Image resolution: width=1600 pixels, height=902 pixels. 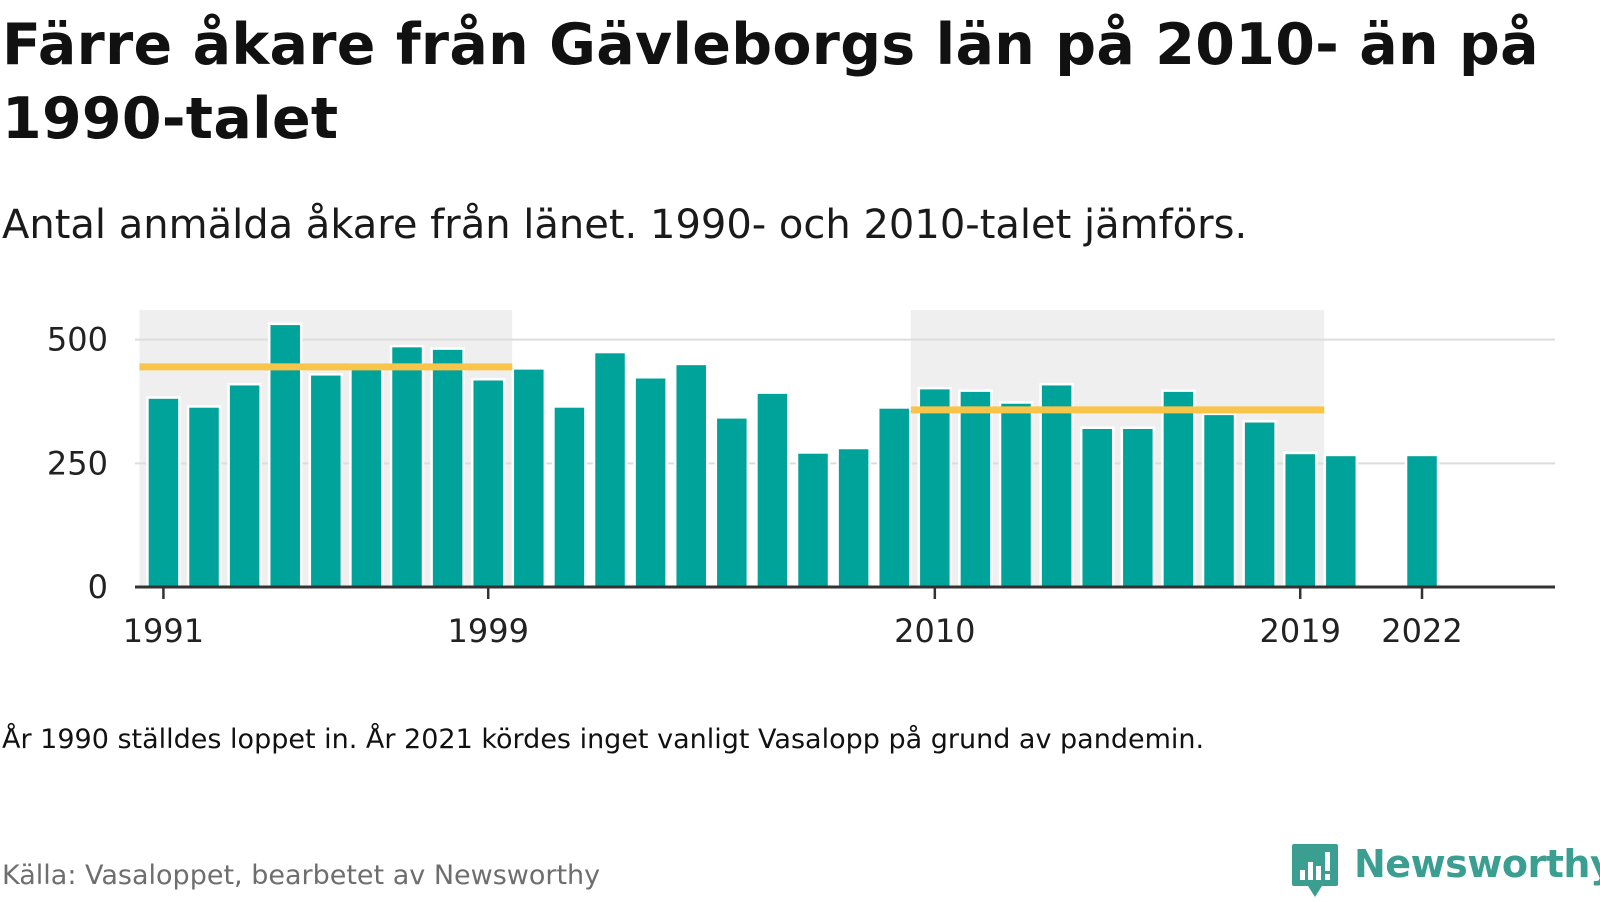 What do you see at coordinates (1016, 495) in the screenshot?
I see `bar-2012` at bounding box center [1016, 495].